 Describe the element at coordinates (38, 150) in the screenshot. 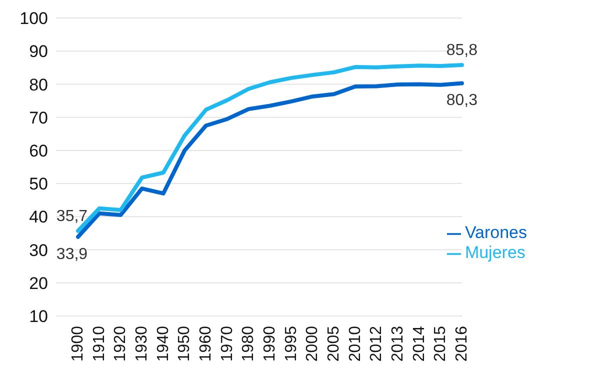

I see `y-tick-label: 60` at that location.